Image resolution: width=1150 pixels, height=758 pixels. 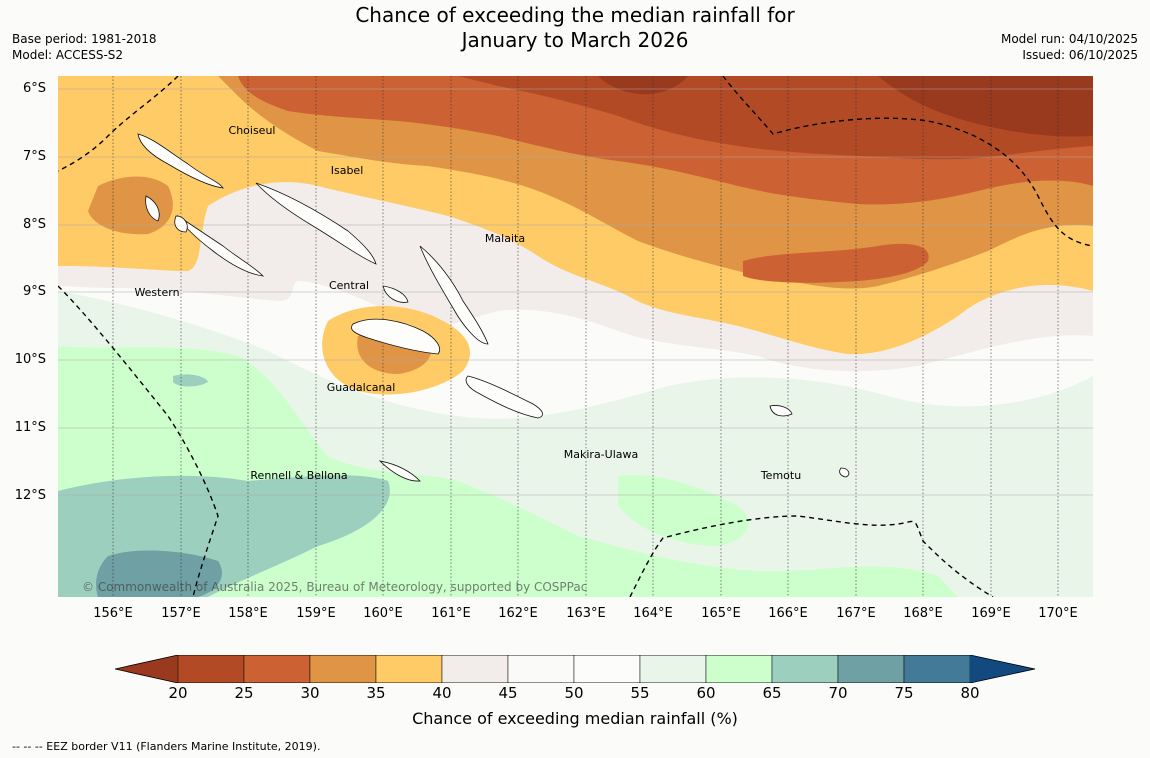 I want to click on contour-75-80-south, so click(x=159, y=573).